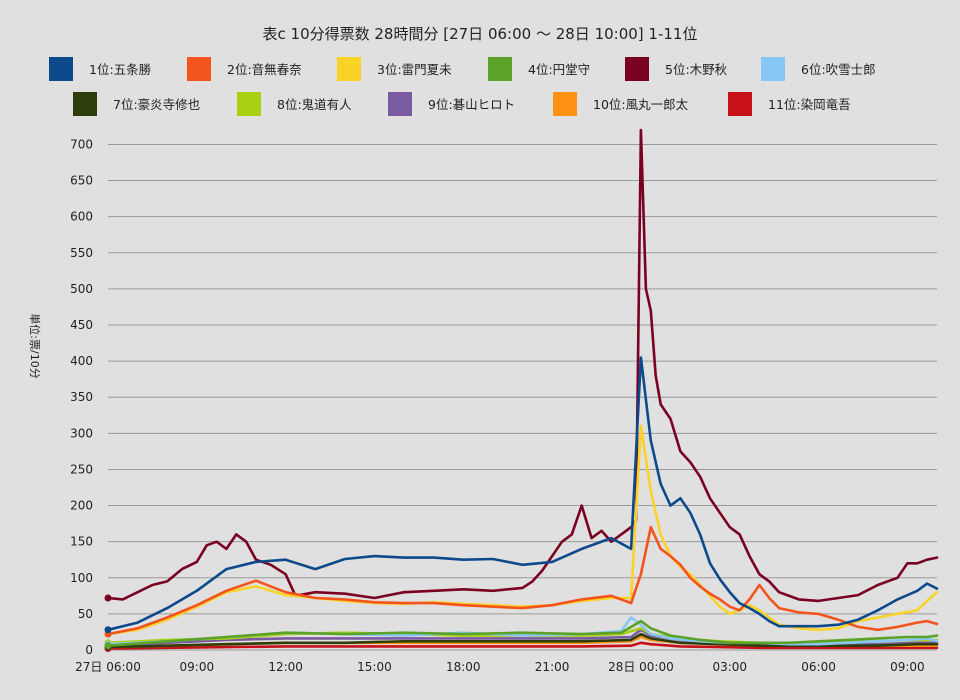  What do you see at coordinates (81, 578) in the screenshot?
I see `y-tick-label: 100` at bounding box center [81, 578].